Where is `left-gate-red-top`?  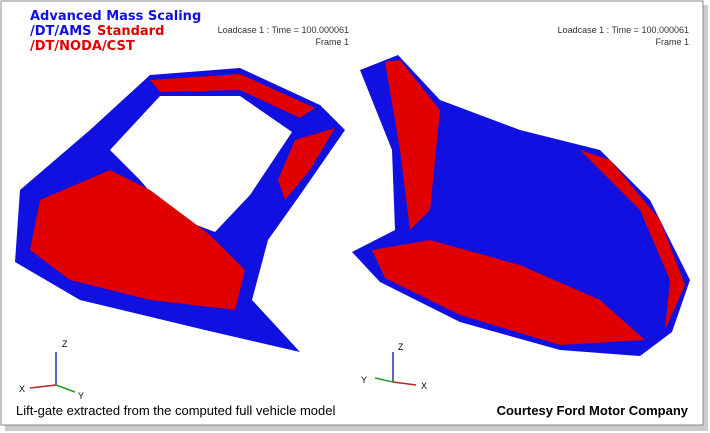
left-gate-red-top is located at coordinates (232, 96).